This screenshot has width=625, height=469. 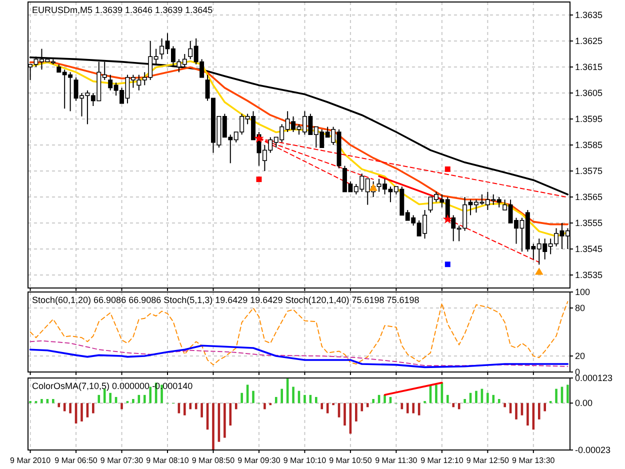 What do you see at coordinates (76, 460) in the screenshot?
I see `x-tick-label: 9 Mar 06:50` at bounding box center [76, 460].